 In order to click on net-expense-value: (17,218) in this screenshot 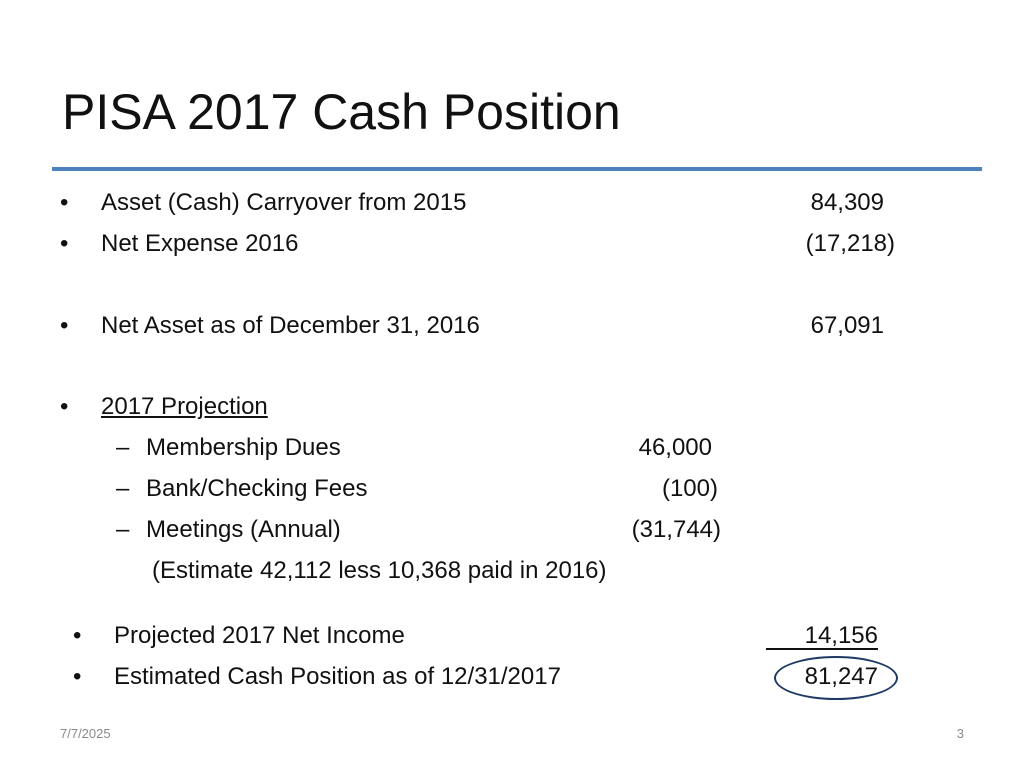, I will do `click(850, 243)`.